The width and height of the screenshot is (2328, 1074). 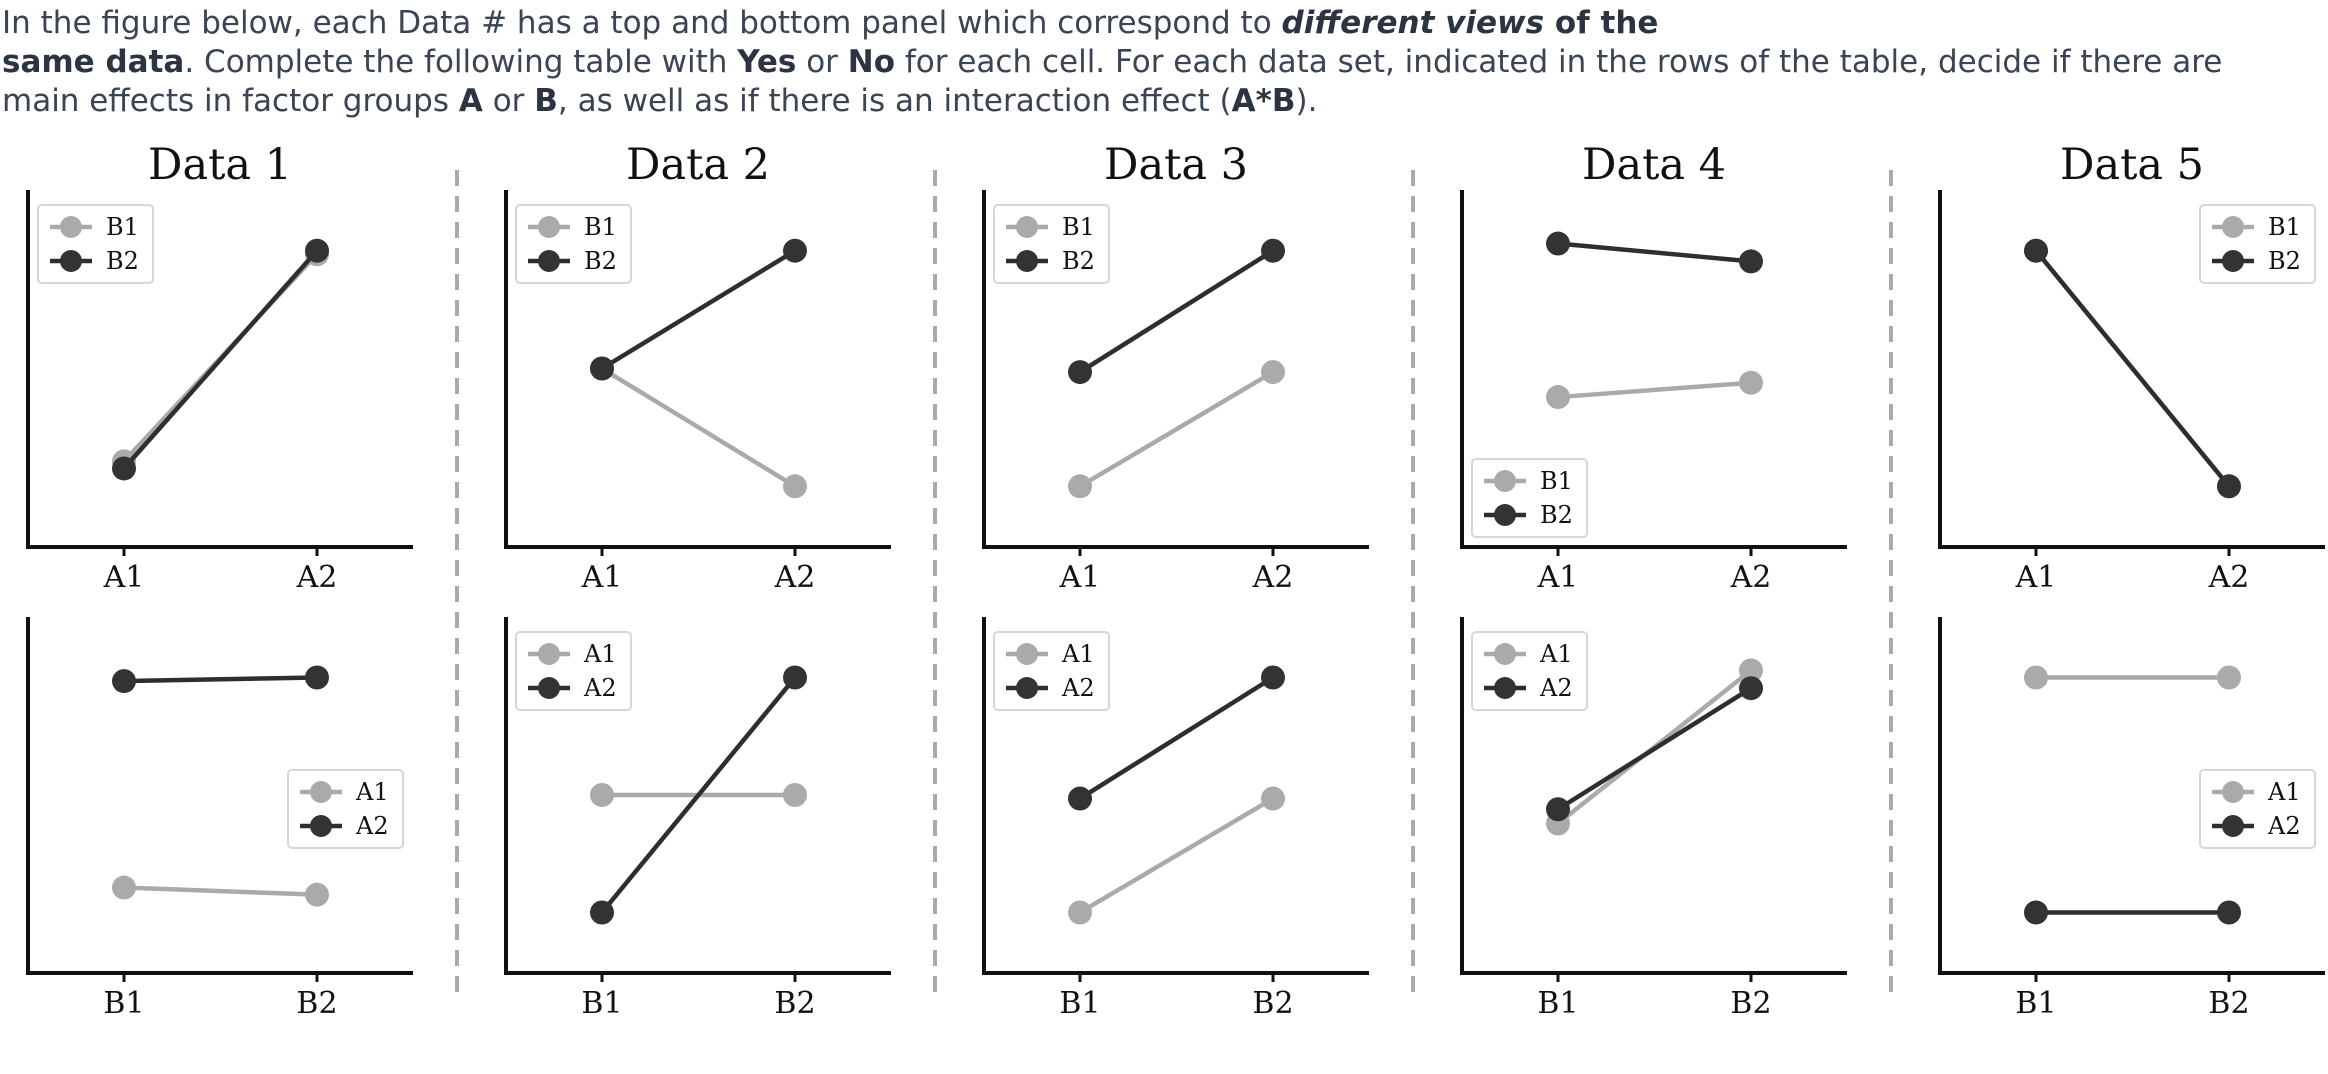 What do you see at coordinates (1306, 101) in the screenshot?
I see `instructions-part: ).` at bounding box center [1306, 101].